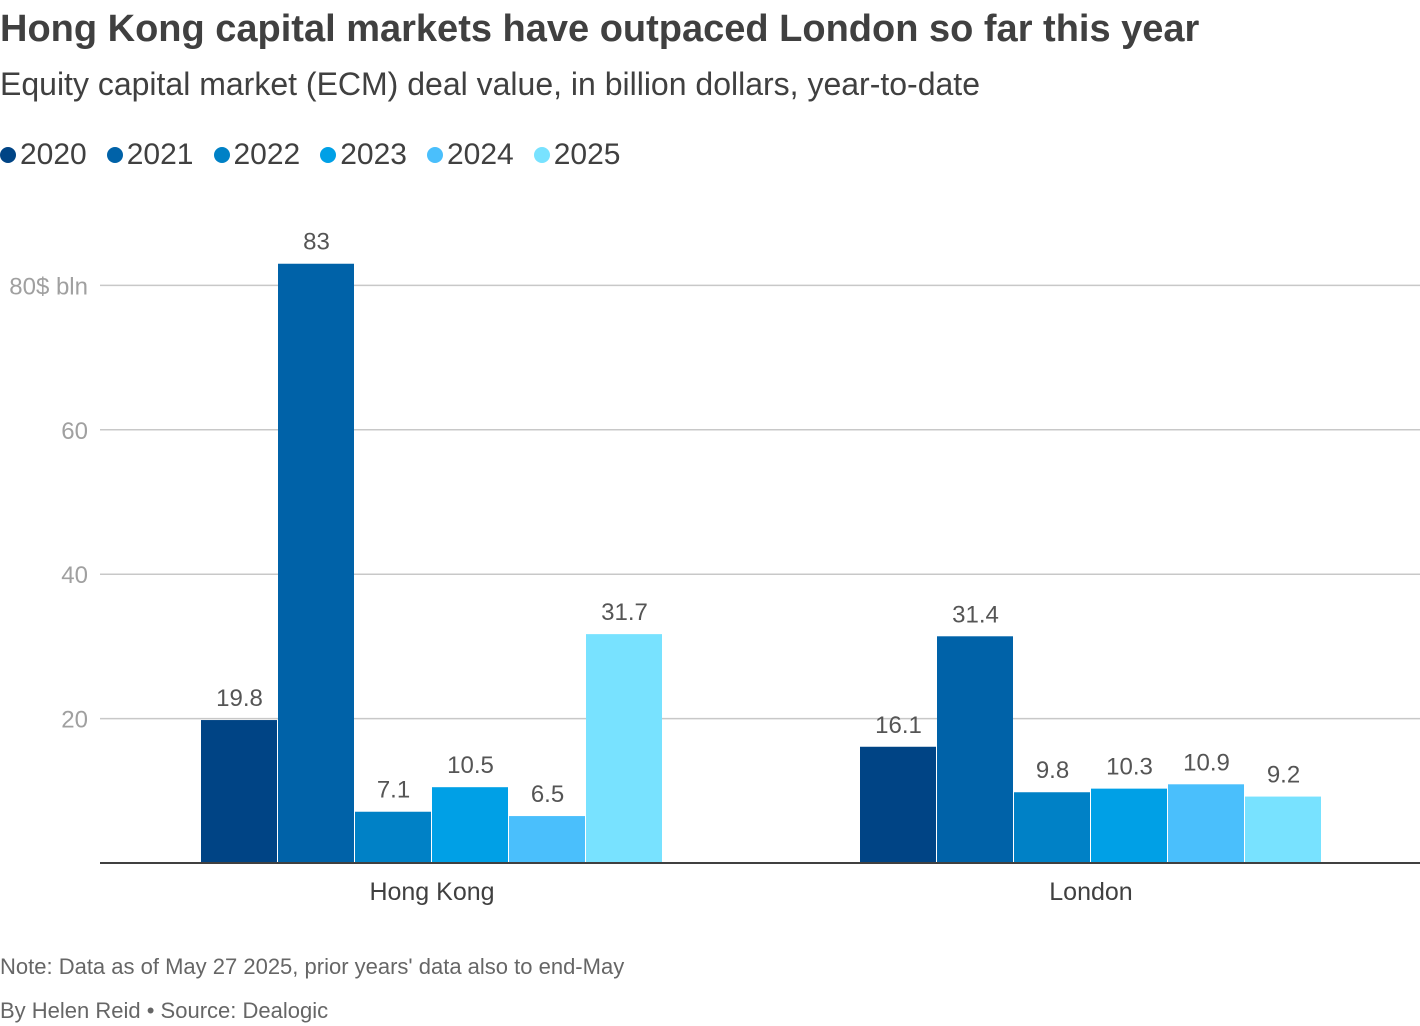 The width and height of the screenshot is (1420, 1026). I want to click on legend-item-2024: 2024, so click(470, 155).